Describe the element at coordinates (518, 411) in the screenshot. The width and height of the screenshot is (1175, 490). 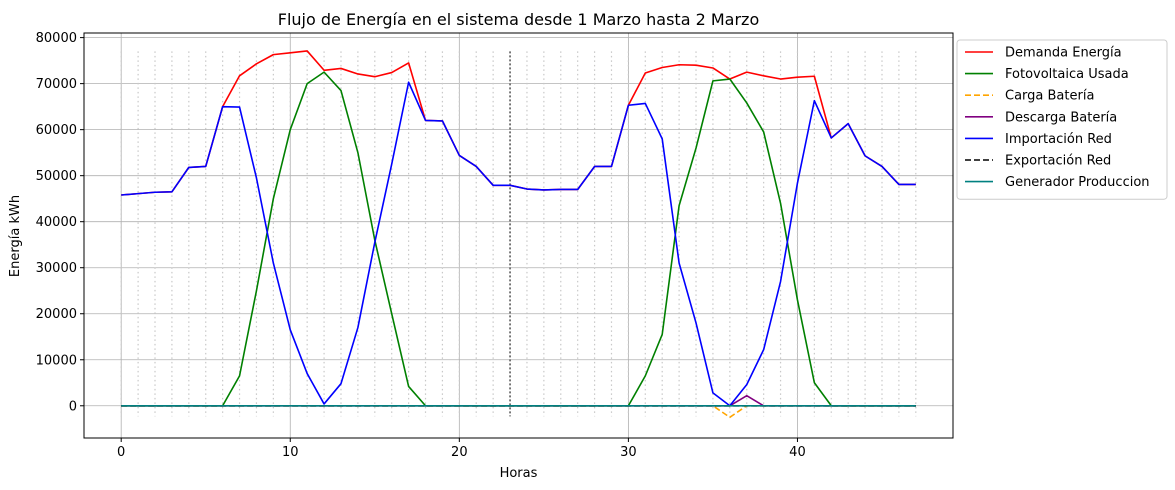
I see `series-line-carga-bater-a` at that location.